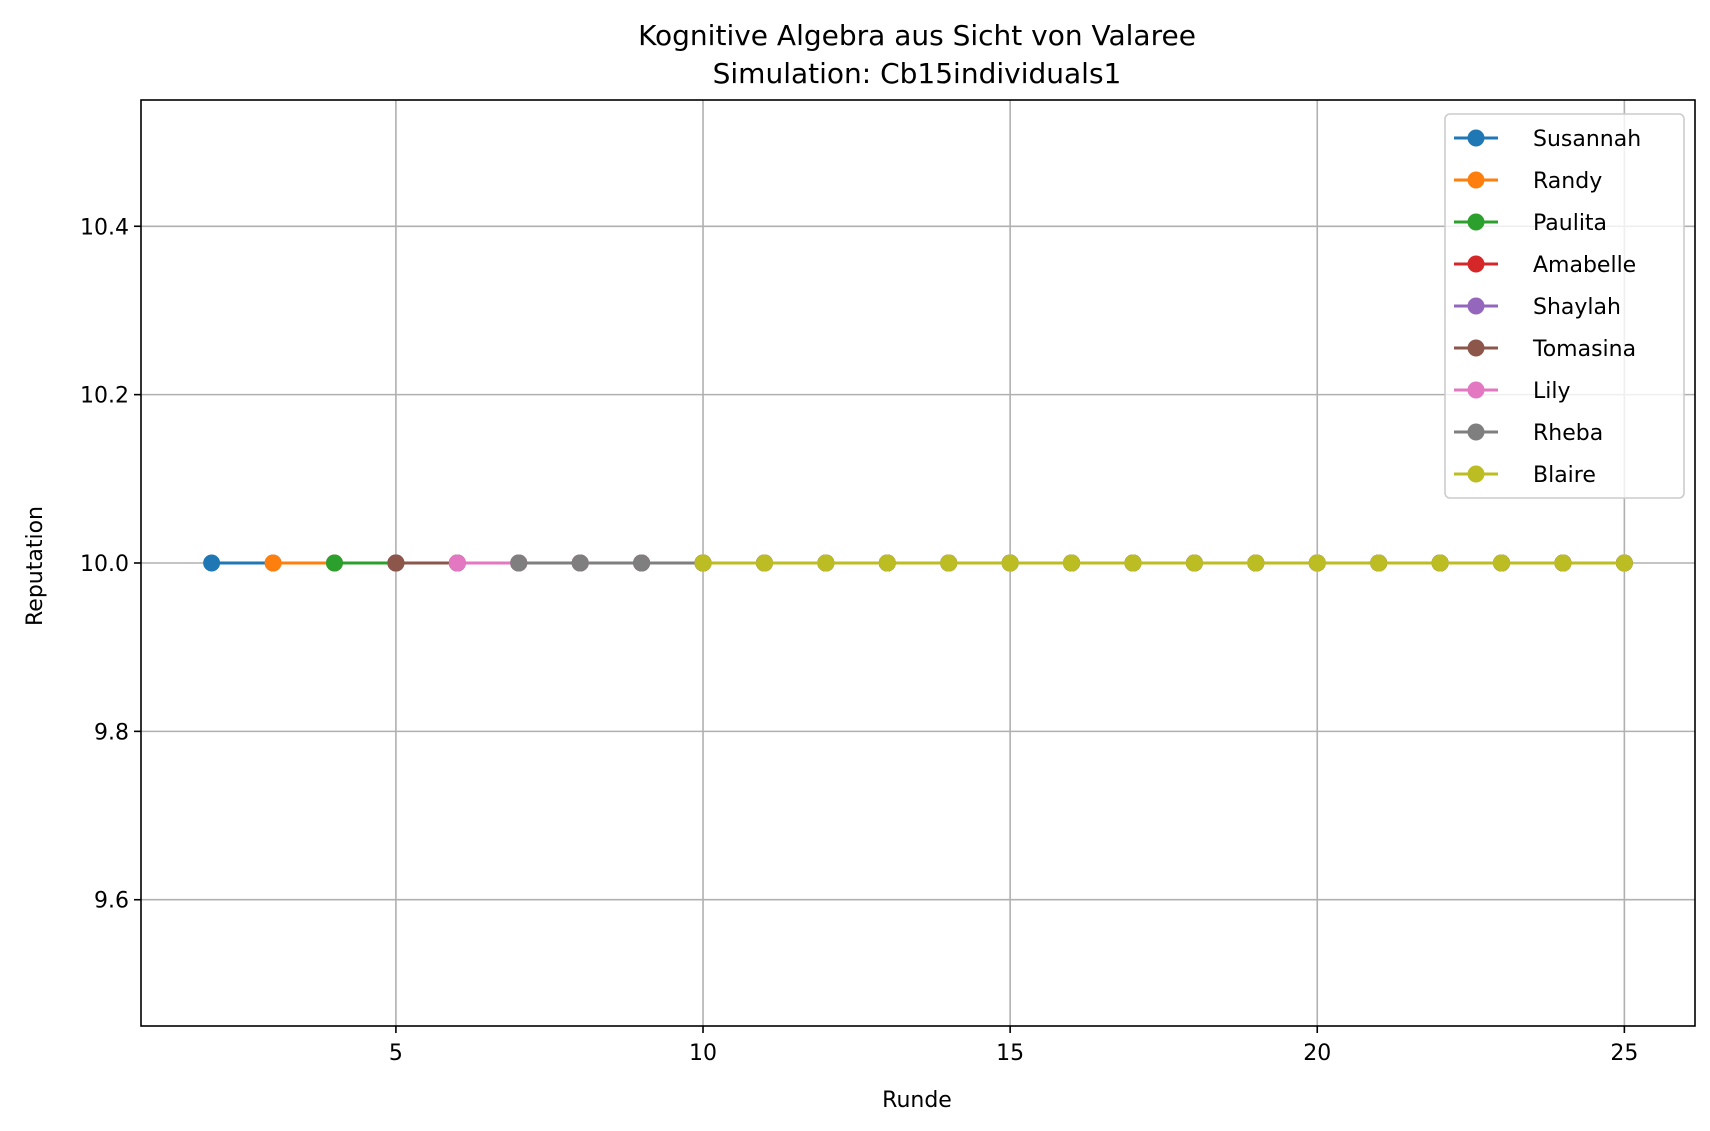 This screenshot has height=1131, width=1710. I want to click on legend-label-rheba: Rheba, so click(1568, 433).